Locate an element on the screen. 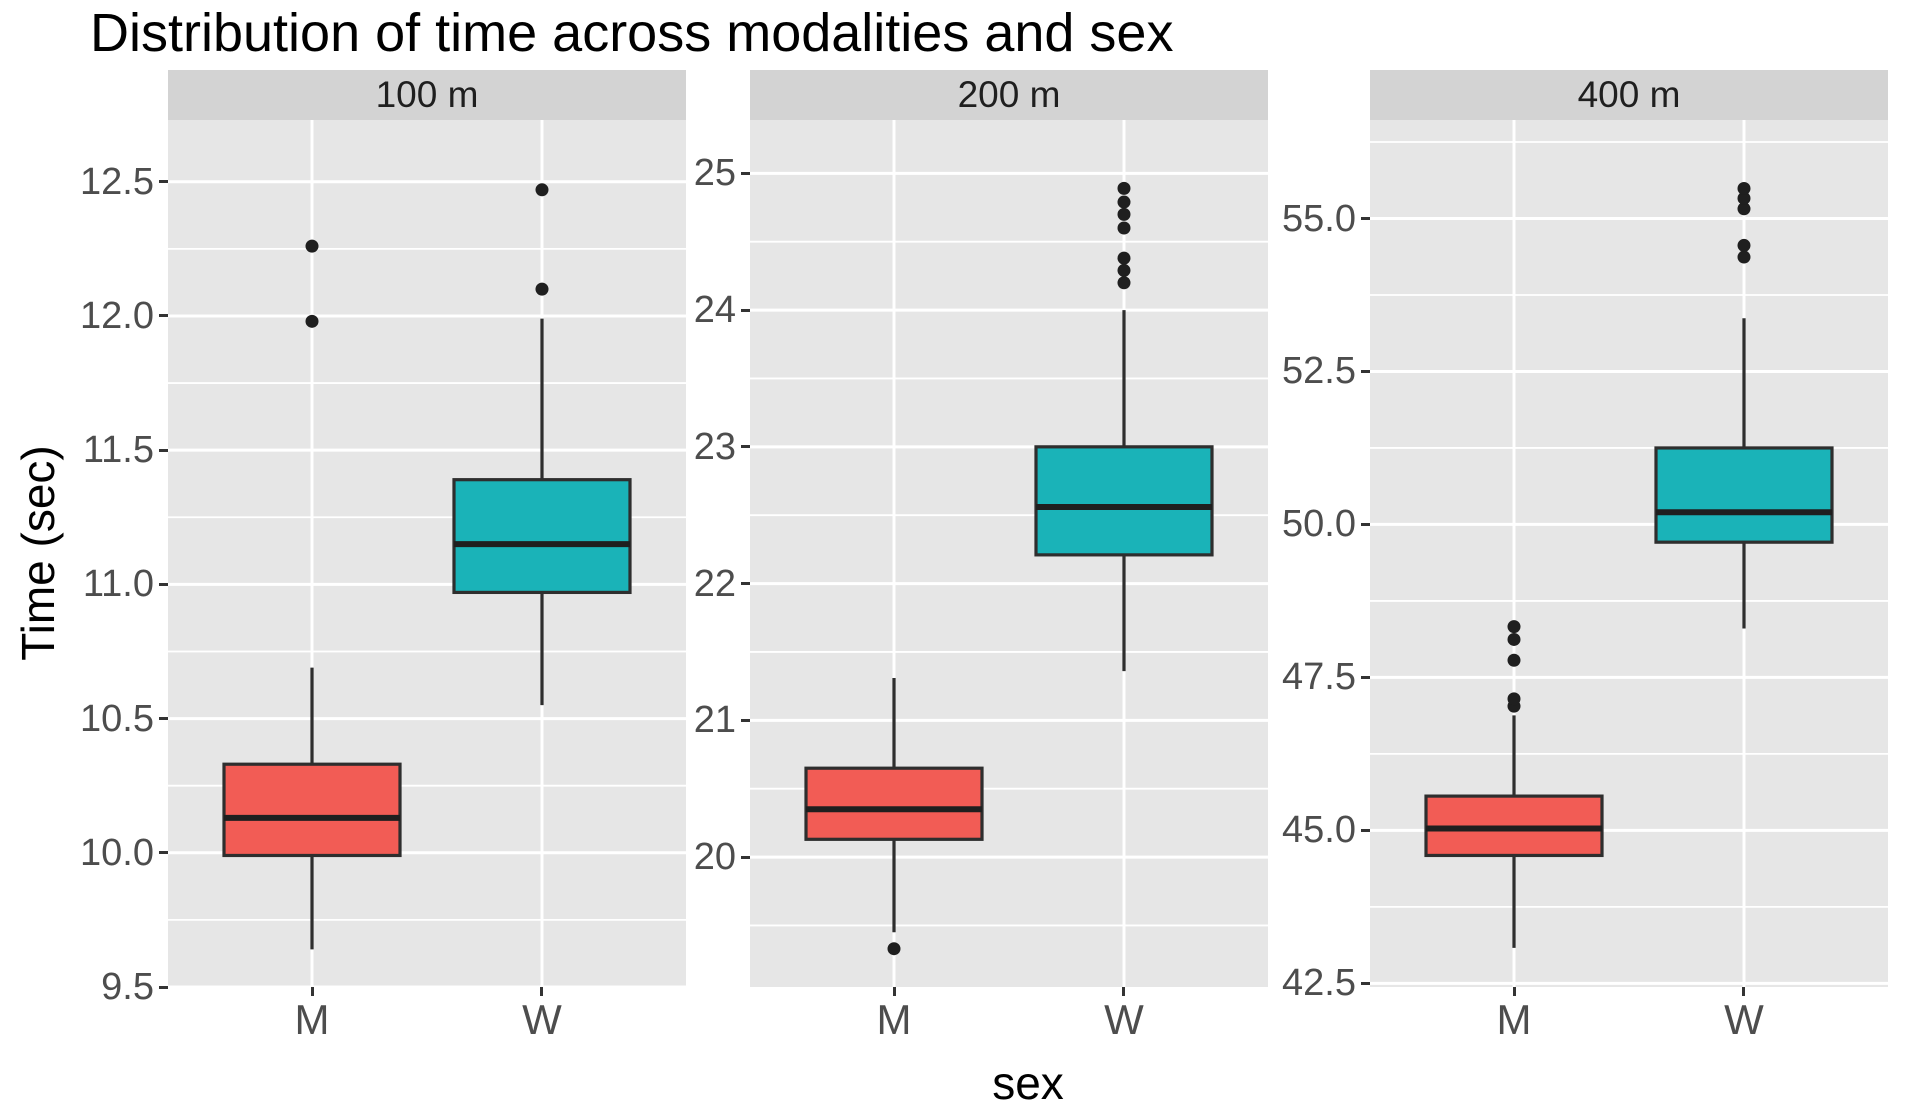 The width and height of the screenshot is (1920, 1113). facet-strip-100m: 100 m is located at coordinates (427, 95).